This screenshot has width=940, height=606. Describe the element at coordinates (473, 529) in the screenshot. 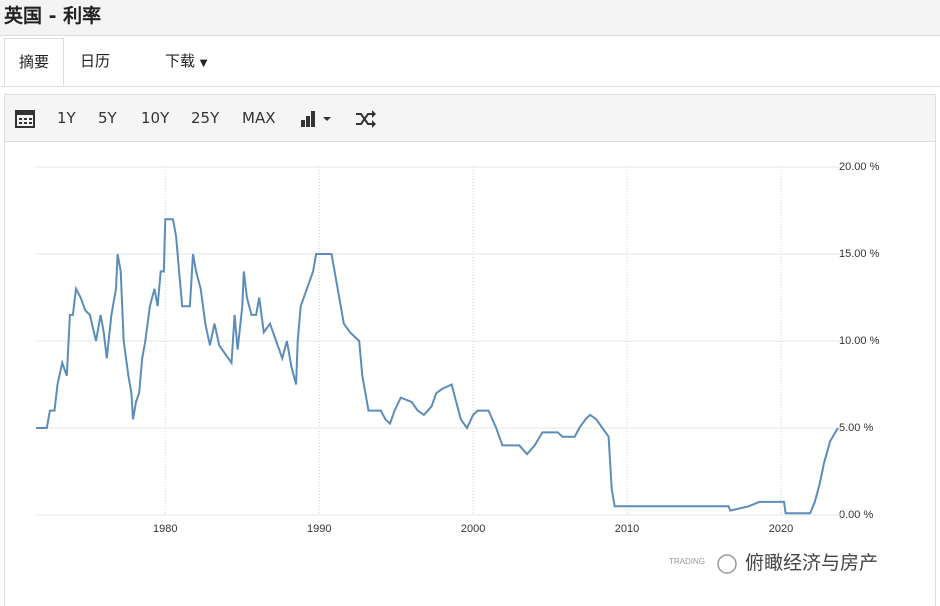

I see `x-tick-label: 2000` at that location.